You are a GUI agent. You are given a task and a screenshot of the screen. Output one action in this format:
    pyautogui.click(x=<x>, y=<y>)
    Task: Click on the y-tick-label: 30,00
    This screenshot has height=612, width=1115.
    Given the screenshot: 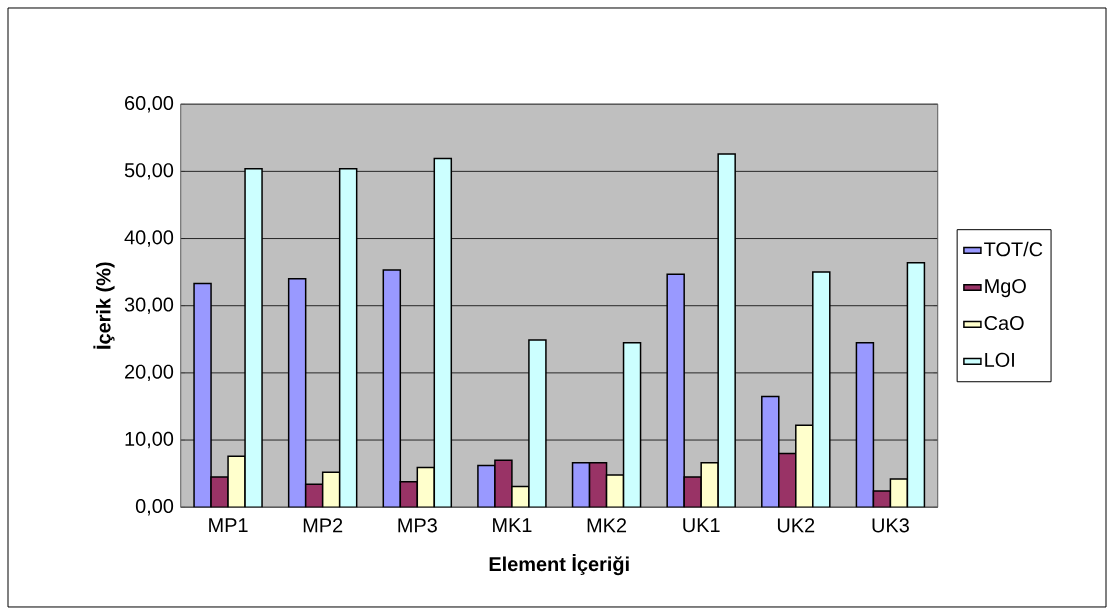 What is the action you would take?
    pyautogui.click(x=149, y=305)
    